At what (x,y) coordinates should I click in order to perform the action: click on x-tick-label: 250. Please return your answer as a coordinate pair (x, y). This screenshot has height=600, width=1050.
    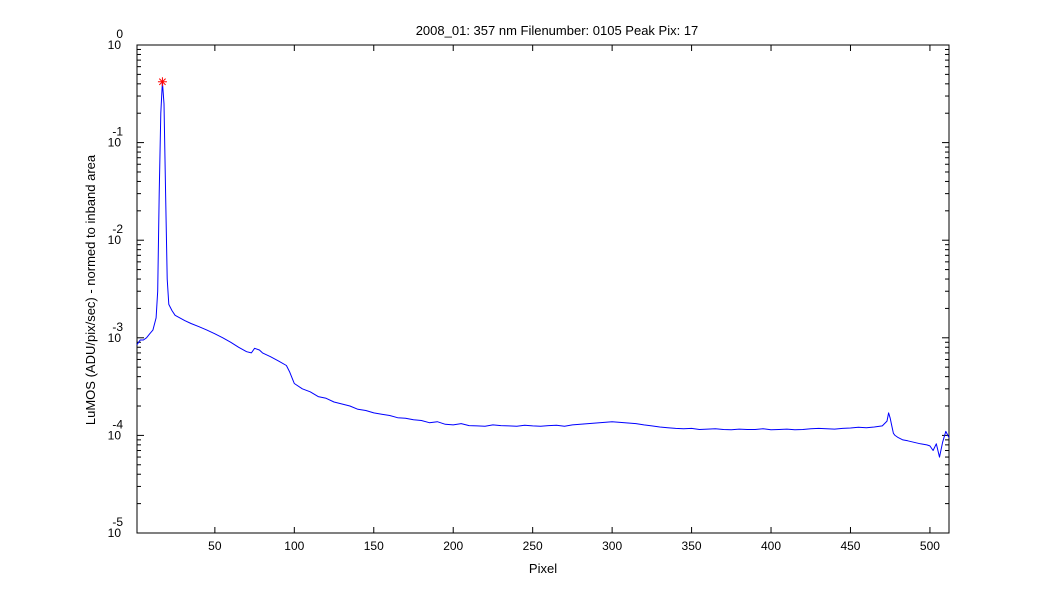
    Looking at the image, I should click on (533, 546).